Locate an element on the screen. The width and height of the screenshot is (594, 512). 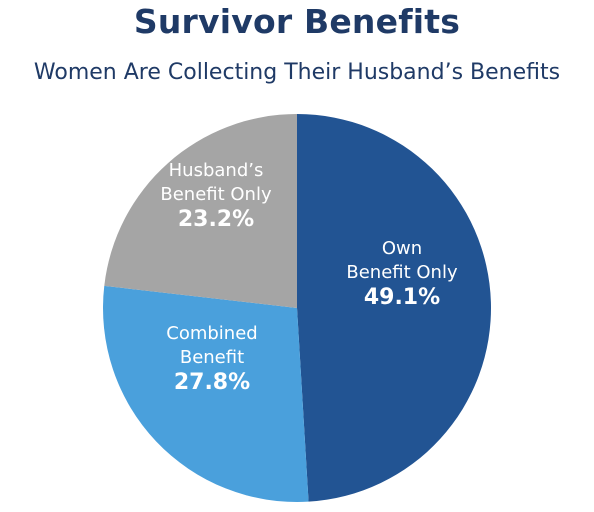
slice-label-1: Combined Benefit 27.8% is located at coordinates (211, 359).